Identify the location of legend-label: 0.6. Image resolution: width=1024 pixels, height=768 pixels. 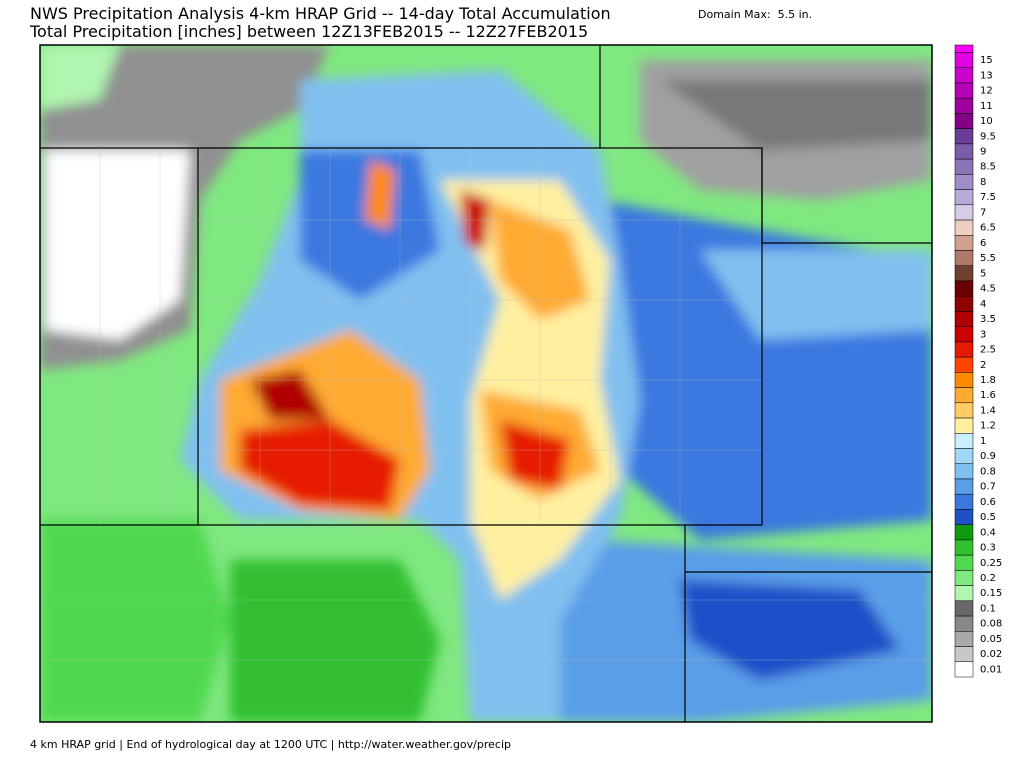
(988, 502).